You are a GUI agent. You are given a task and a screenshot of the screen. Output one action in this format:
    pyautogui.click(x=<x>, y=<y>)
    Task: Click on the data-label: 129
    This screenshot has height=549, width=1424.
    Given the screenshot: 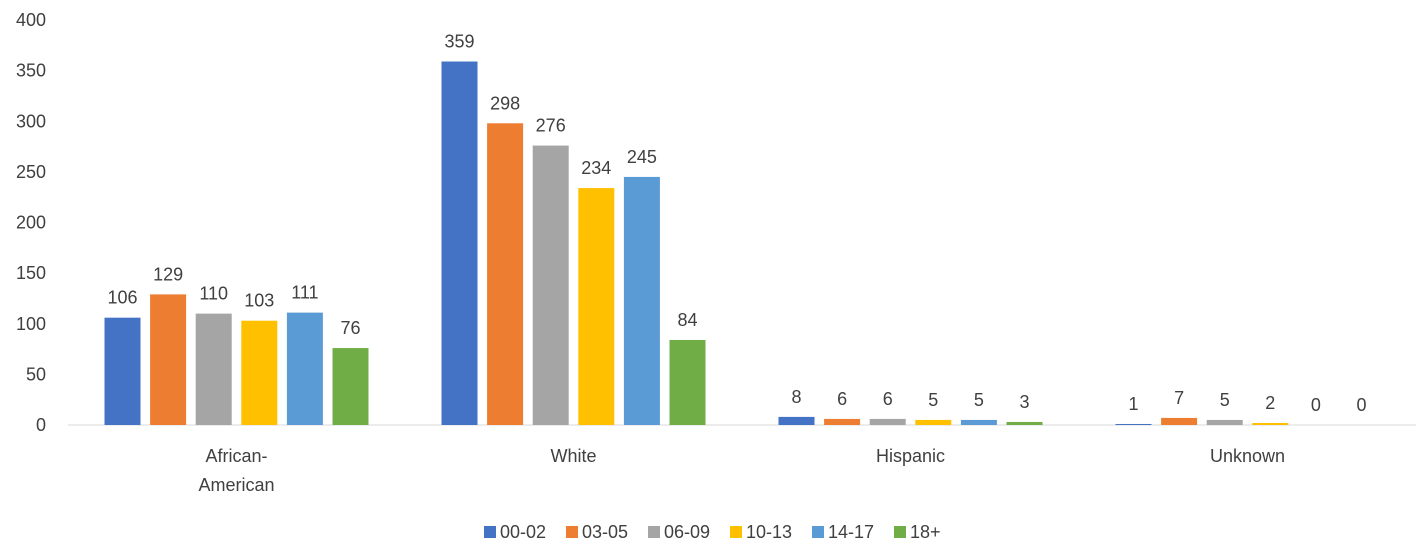 What is the action you would take?
    pyautogui.click(x=168, y=274)
    